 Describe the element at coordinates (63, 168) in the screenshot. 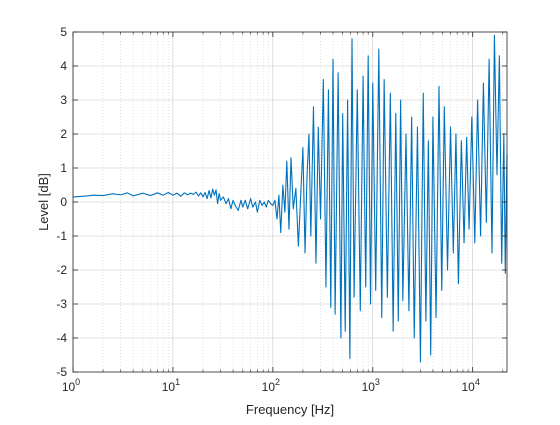

I see `y-tick-label: 1` at that location.